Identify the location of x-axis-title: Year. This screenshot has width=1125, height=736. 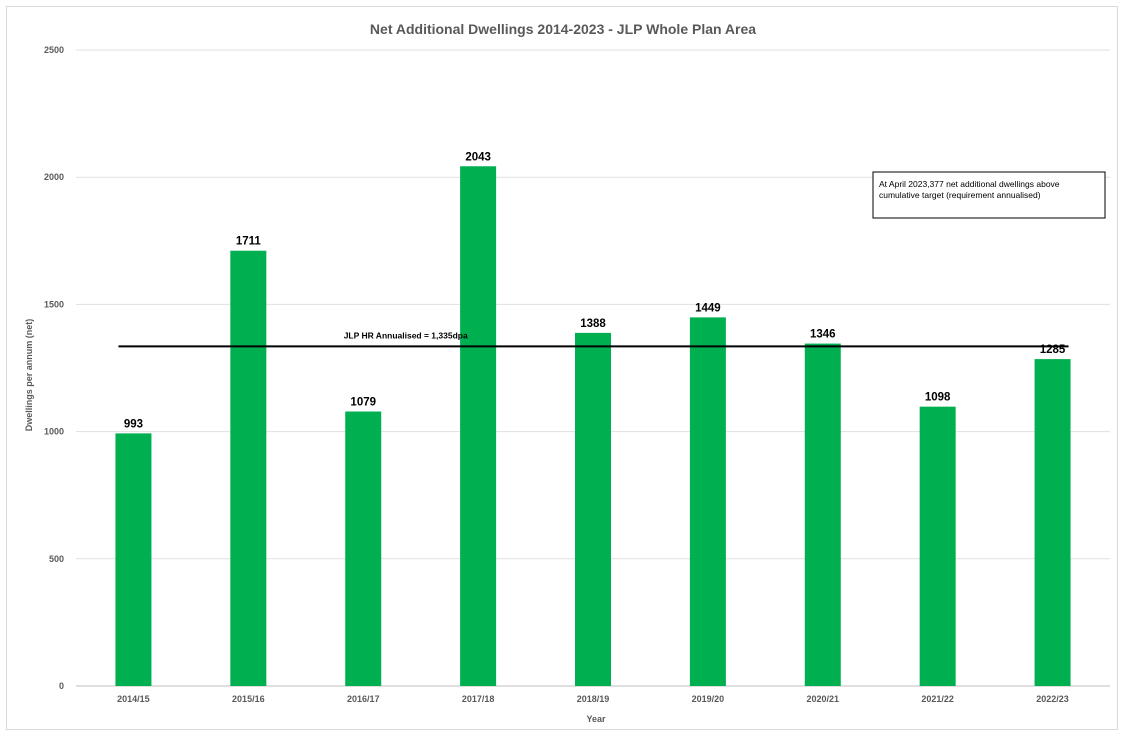
(596, 719).